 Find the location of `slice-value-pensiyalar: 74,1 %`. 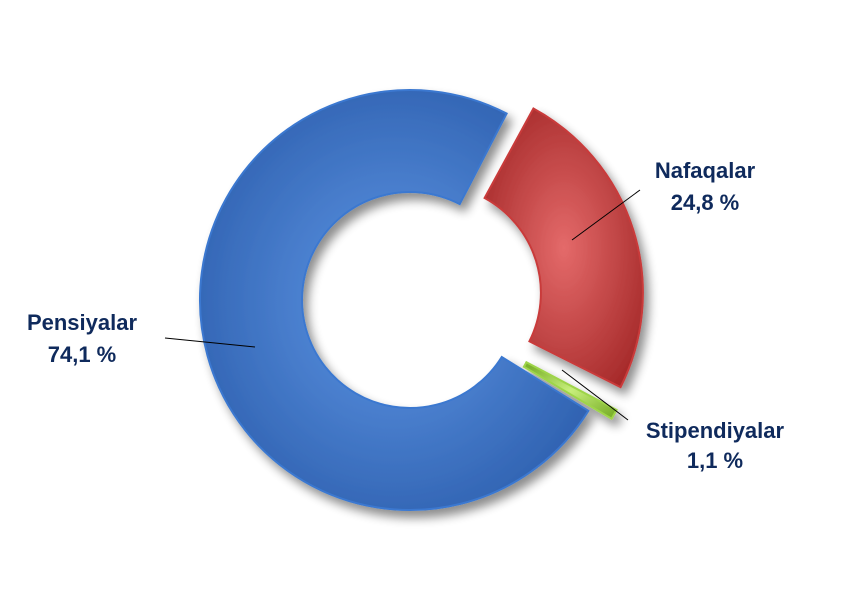

slice-value-pensiyalar: 74,1 % is located at coordinates (82, 354).